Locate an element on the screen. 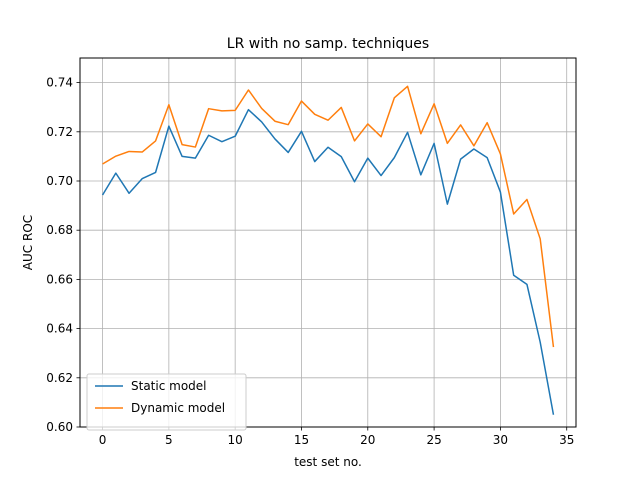 This screenshot has height=480, width=640. x-axis-label: test set no. is located at coordinates (328, 462).